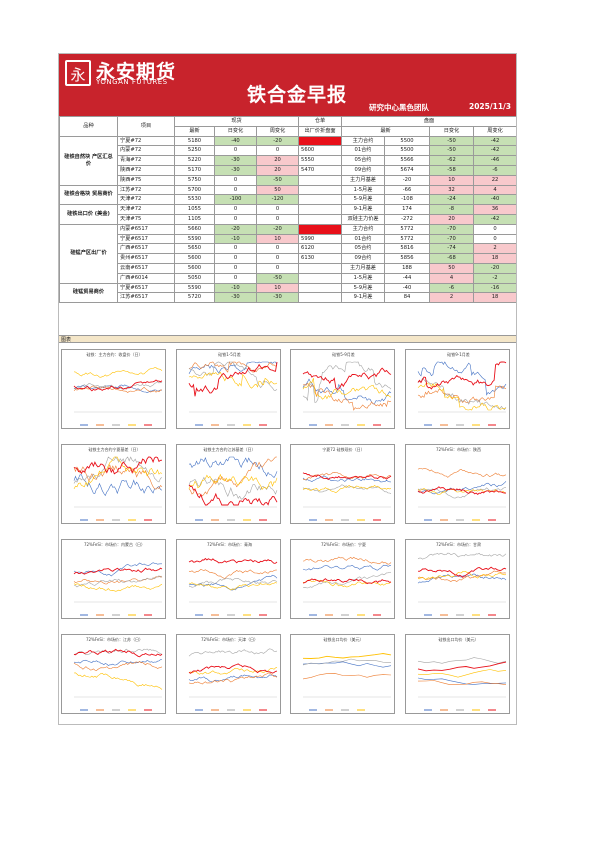 The width and height of the screenshot is (595, 842). Describe the element at coordinates (452, 170) in the screenshot. I see `table-cell: -58` at that location.